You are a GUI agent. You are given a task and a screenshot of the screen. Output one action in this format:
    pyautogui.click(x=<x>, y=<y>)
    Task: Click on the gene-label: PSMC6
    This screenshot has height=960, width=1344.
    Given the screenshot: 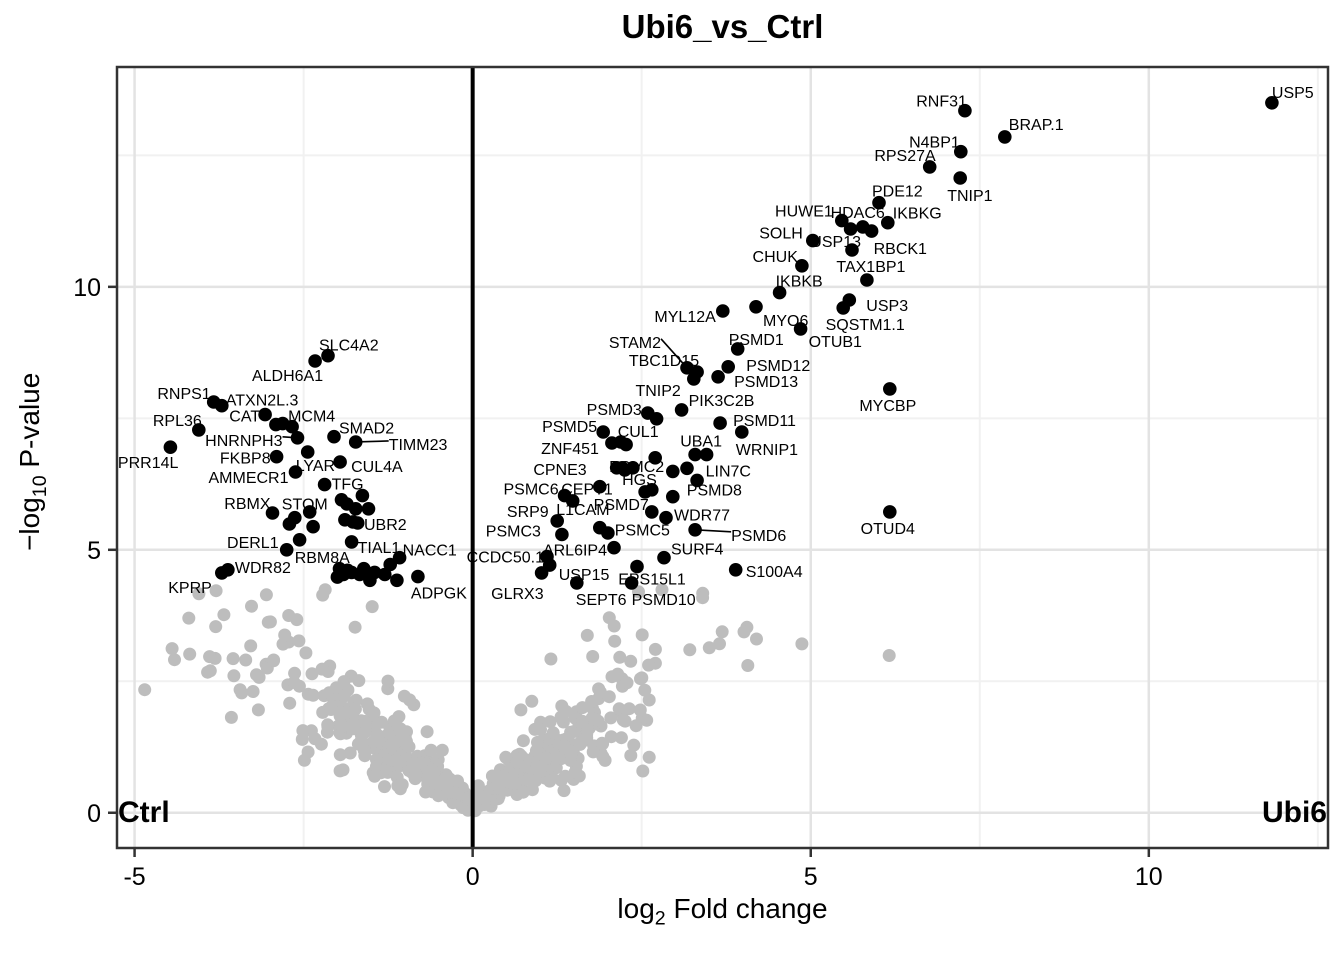 What is the action you would take?
    pyautogui.click(x=530, y=490)
    